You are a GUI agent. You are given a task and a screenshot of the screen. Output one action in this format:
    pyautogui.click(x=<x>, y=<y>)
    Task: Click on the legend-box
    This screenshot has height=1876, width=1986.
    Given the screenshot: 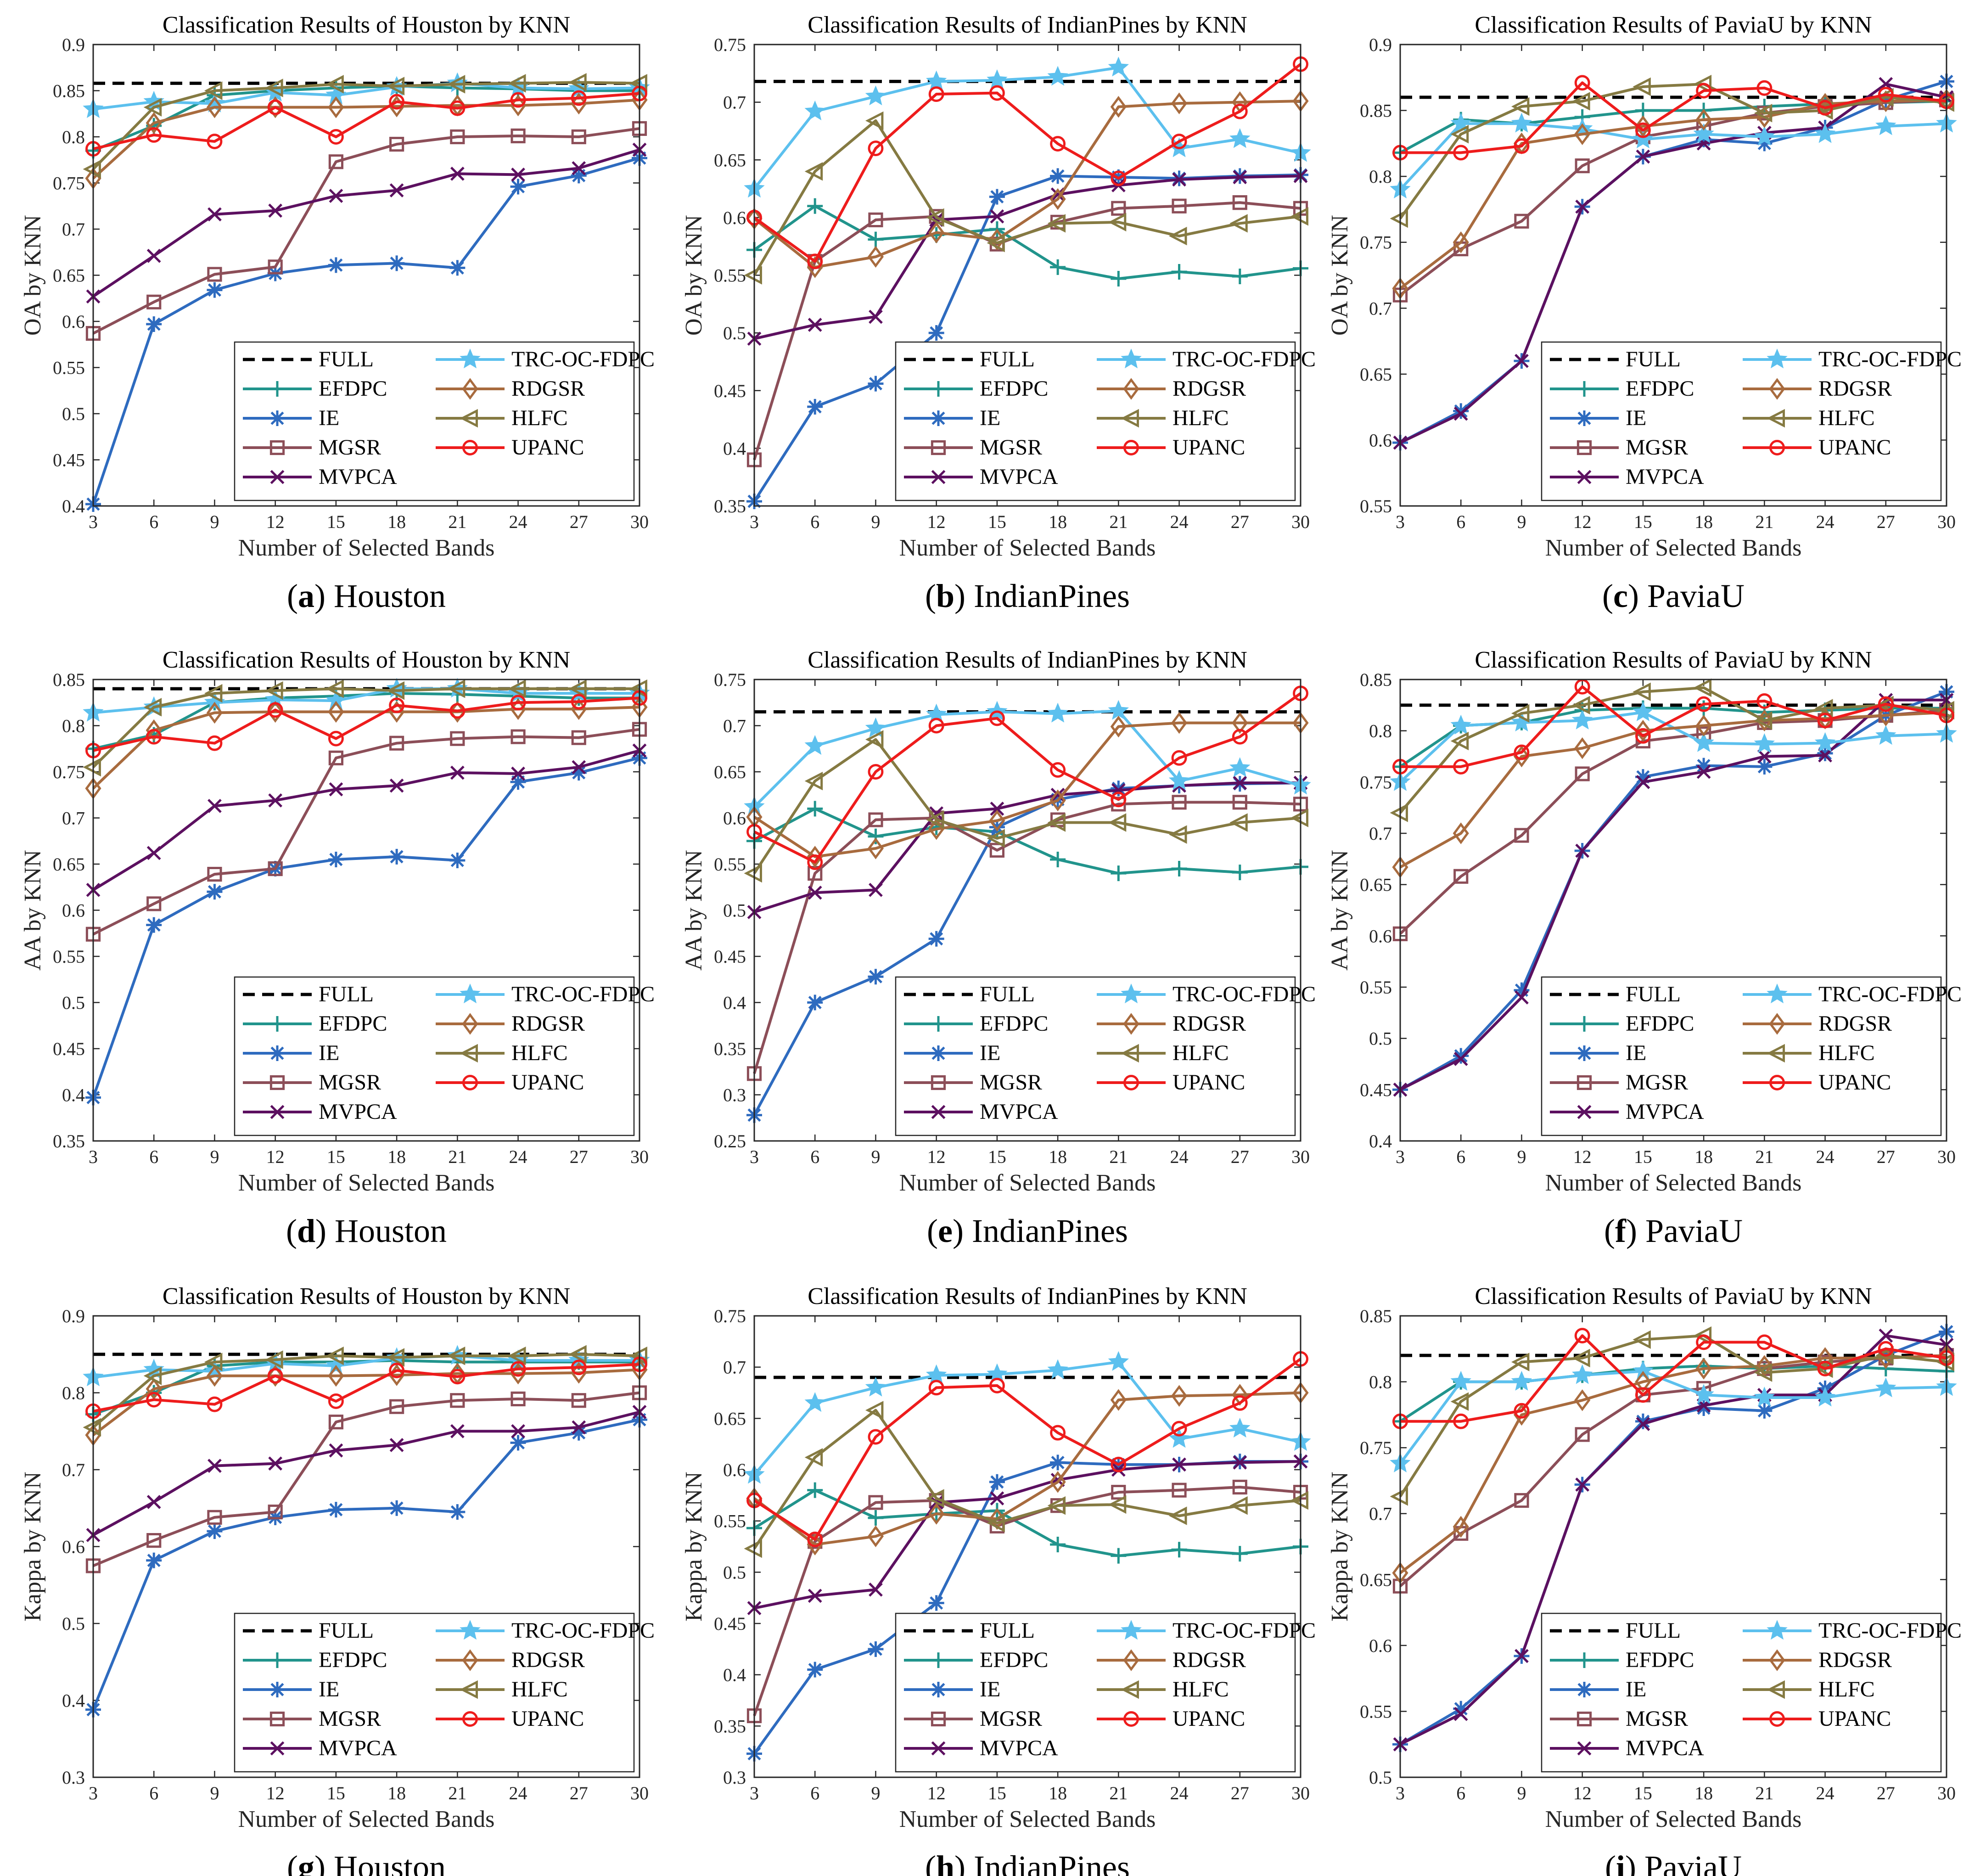 What is the action you would take?
    pyautogui.click(x=1095, y=1692)
    